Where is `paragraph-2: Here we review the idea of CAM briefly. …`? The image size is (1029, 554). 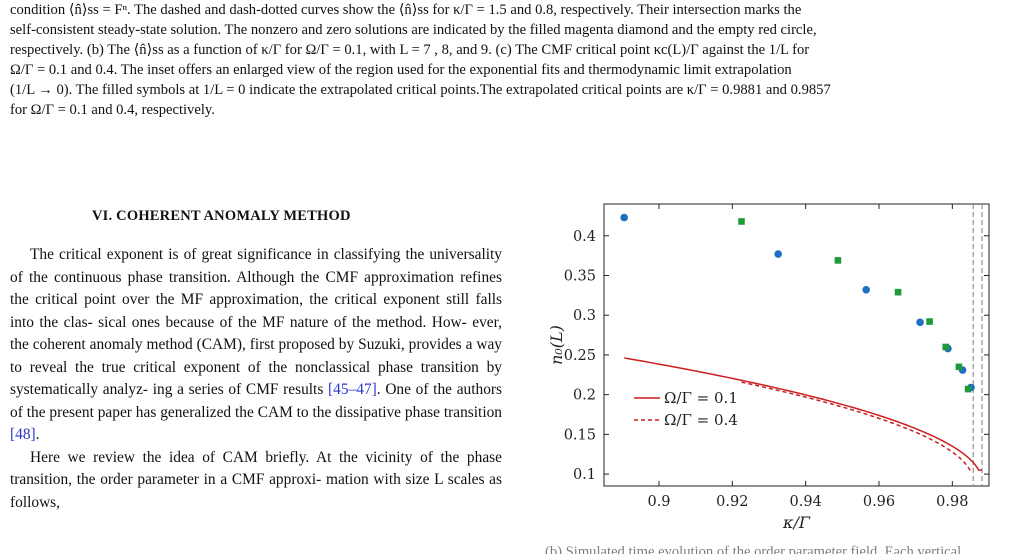
paragraph-2: Here we review the idea of CAM briefly. … is located at coordinates (256, 481).